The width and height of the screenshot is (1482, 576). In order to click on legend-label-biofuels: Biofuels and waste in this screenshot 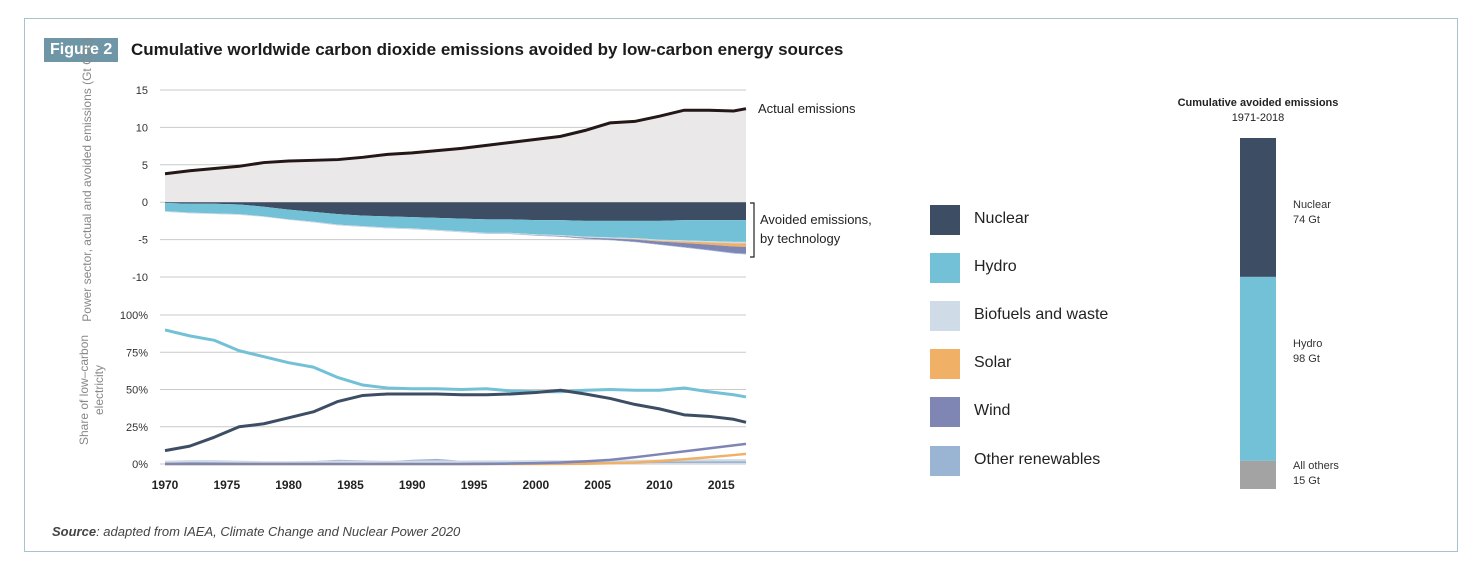, I will do `click(1041, 314)`.